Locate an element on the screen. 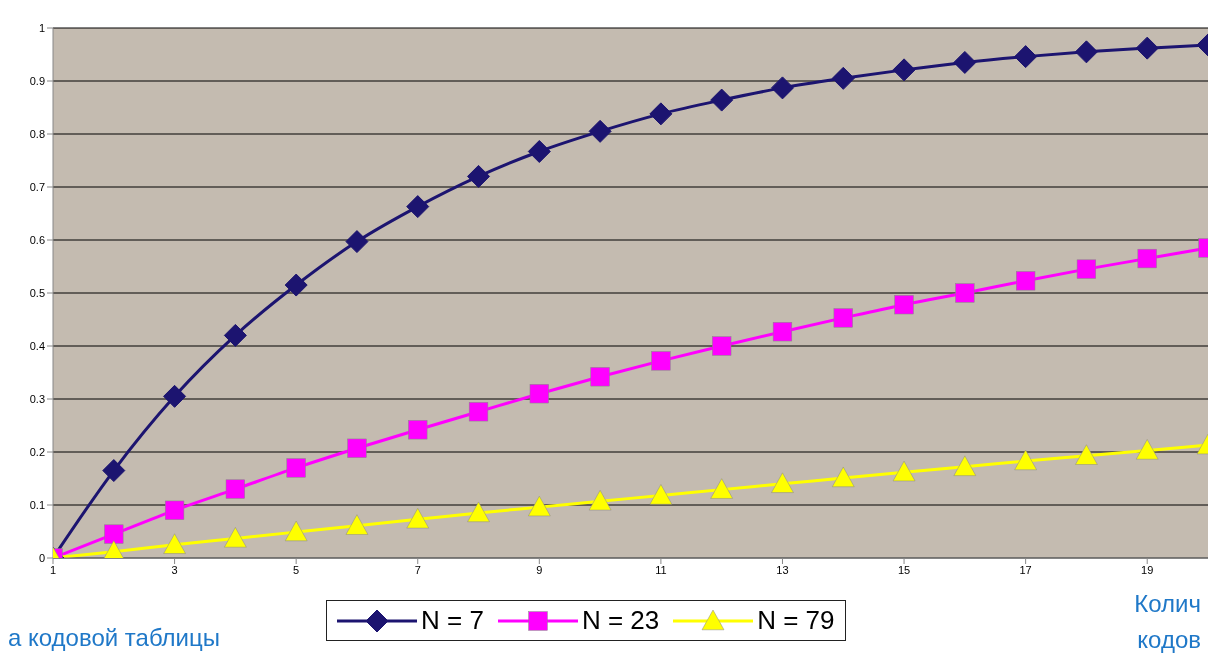 The image size is (1209, 663). y-tick-label: 0.8 is located at coordinates (37, 133).